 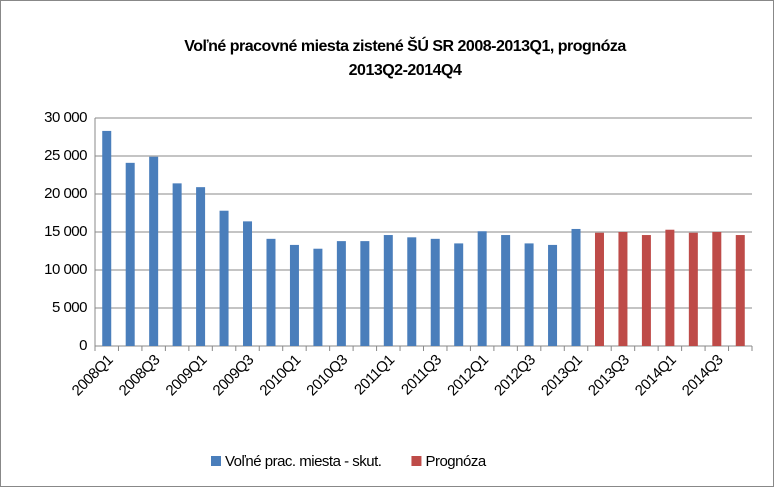 I want to click on legend-label: Prognóza, so click(x=455, y=461).